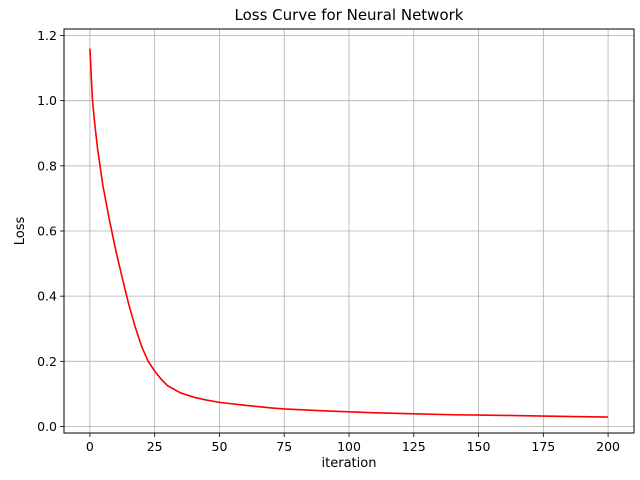 The width and height of the screenshot is (640, 480). Describe the element at coordinates (608, 446) in the screenshot. I see `x-tick-label: 200` at that location.